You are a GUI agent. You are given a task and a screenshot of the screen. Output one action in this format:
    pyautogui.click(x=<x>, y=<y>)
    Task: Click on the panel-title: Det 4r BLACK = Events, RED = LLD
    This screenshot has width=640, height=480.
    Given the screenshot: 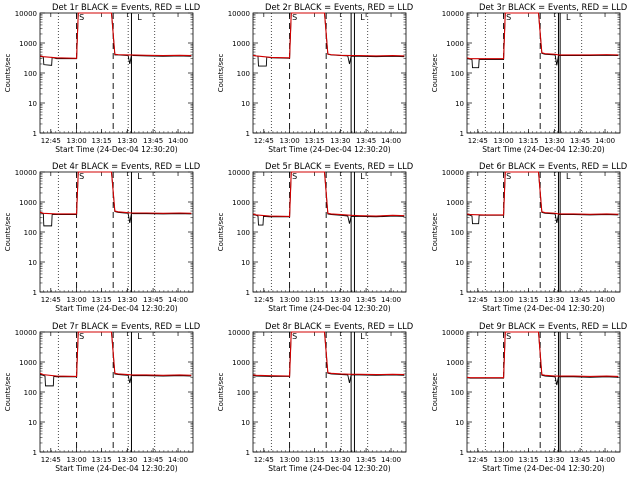 What is the action you would take?
    pyautogui.click(x=126, y=166)
    